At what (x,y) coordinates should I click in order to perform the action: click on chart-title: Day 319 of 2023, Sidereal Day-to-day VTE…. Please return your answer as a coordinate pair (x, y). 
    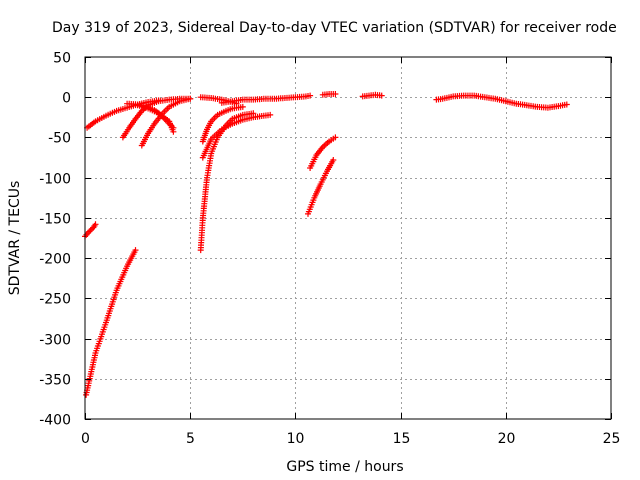
    Looking at the image, I should click on (334, 28).